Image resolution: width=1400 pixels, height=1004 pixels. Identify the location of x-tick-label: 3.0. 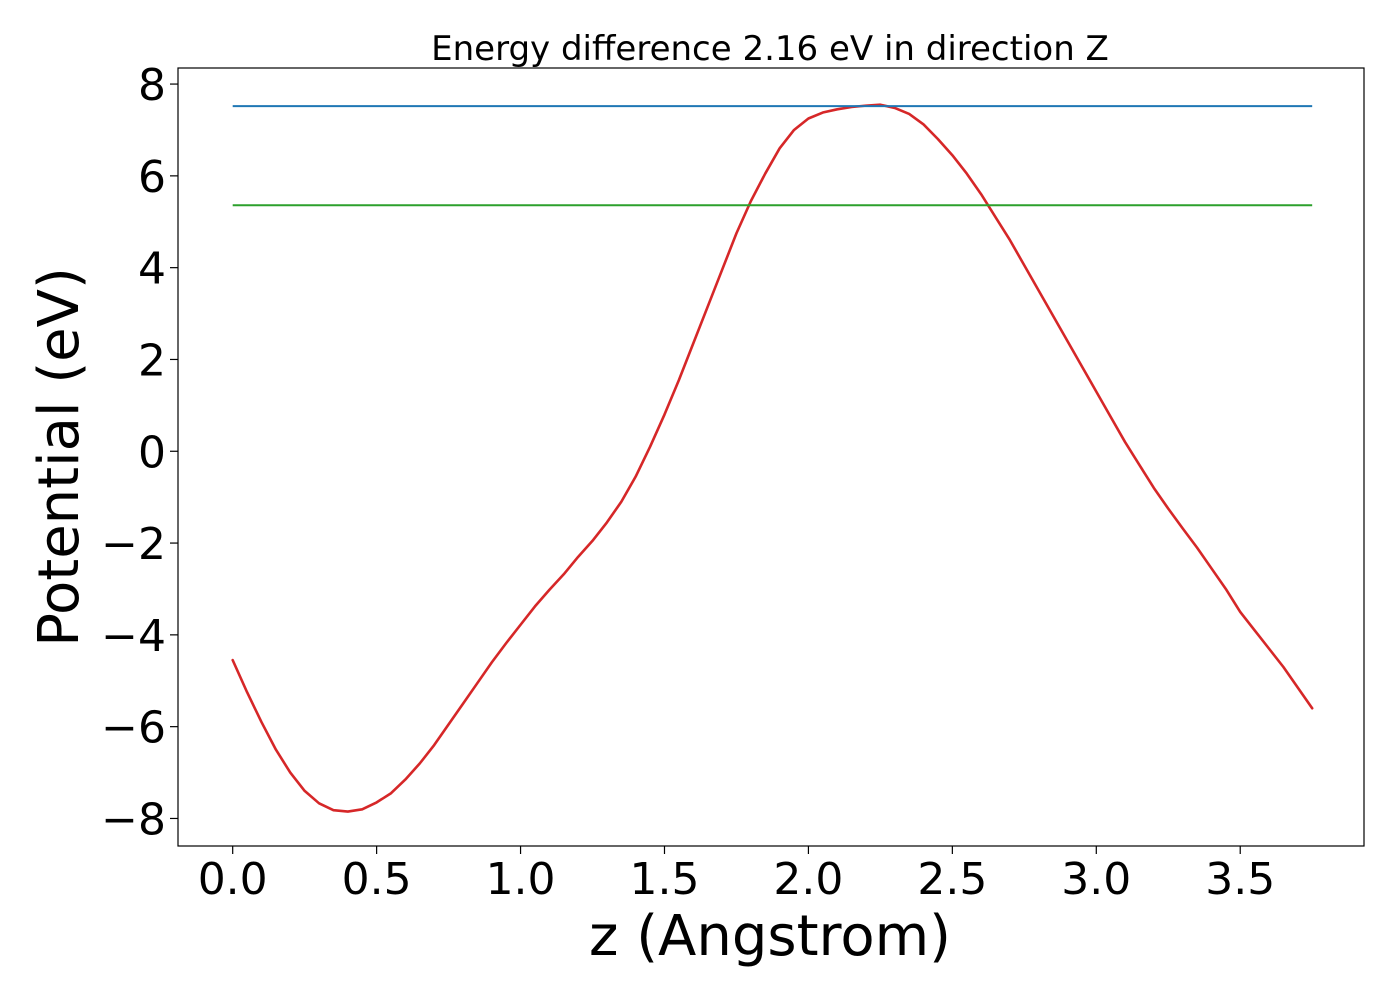
(1096, 879).